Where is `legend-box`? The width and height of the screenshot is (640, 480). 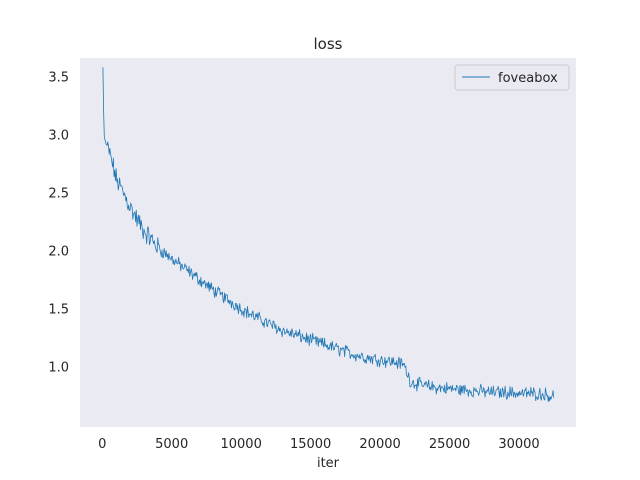
legend-box is located at coordinates (512, 77).